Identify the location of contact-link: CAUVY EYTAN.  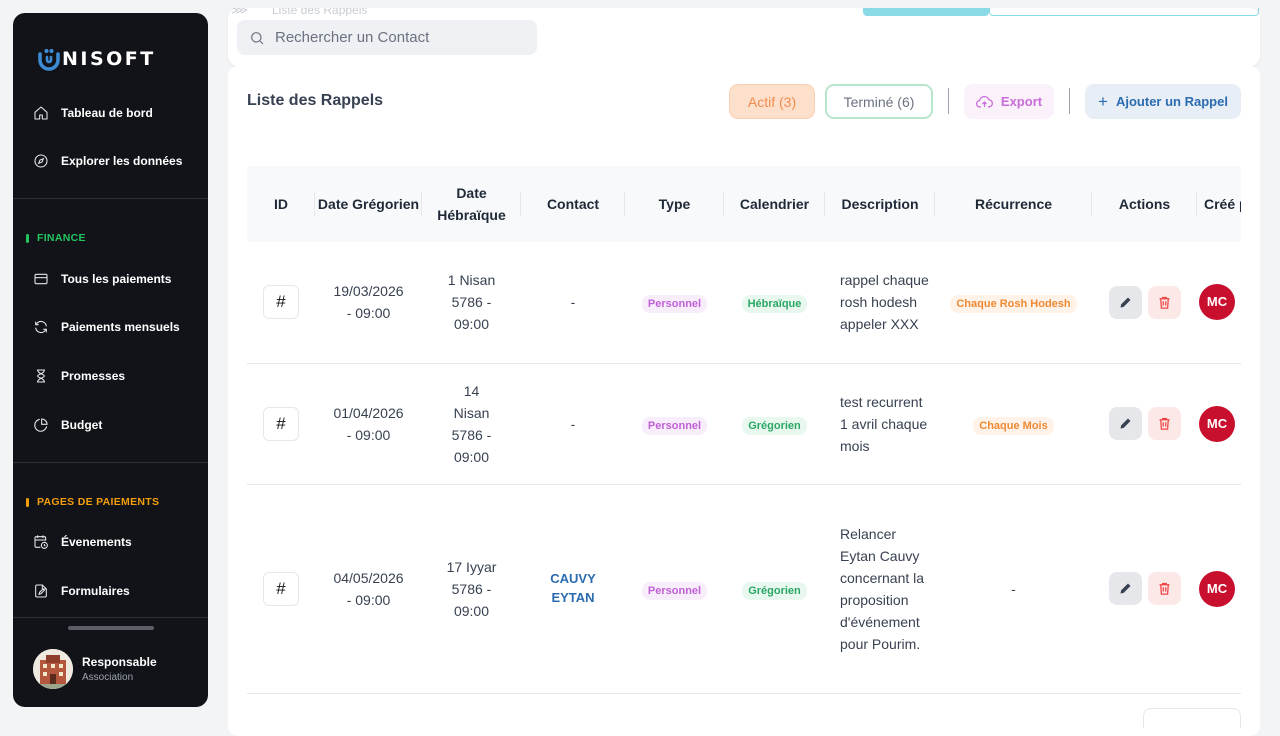
(573, 588).